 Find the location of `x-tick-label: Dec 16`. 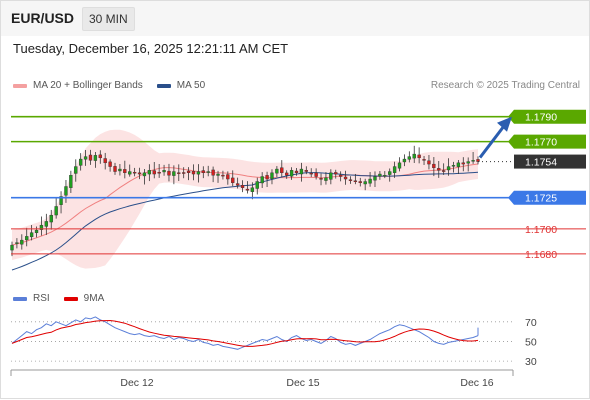

x-tick-label: Dec 16 is located at coordinates (476, 383).